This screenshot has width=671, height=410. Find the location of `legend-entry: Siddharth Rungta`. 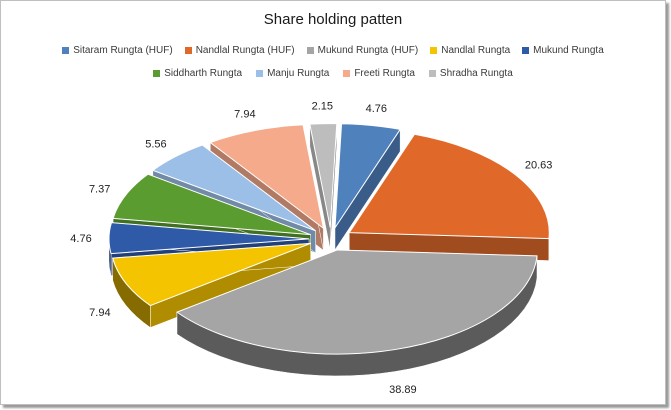

legend-entry: Siddharth Rungta is located at coordinates (197, 73).